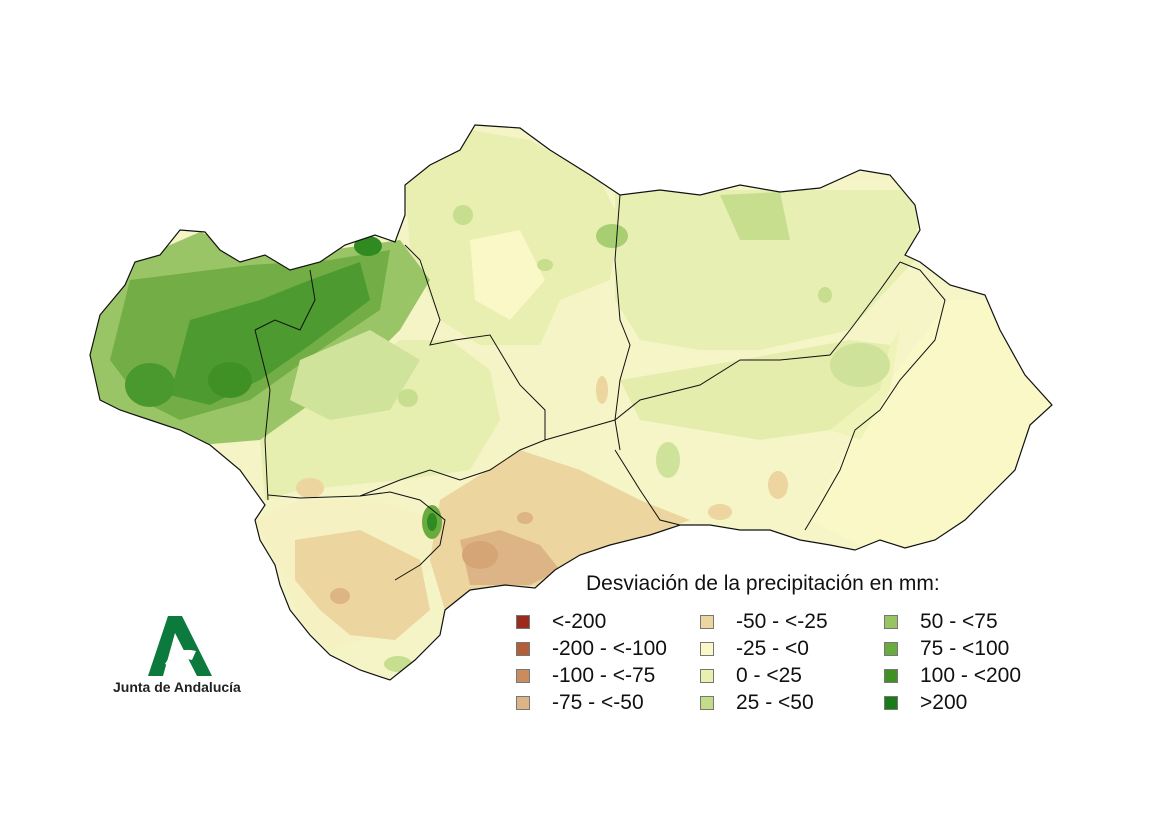 This screenshot has width=1169, height=826. What do you see at coordinates (609, 648) in the screenshot?
I see `legend-label: -200 - <-100` at bounding box center [609, 648].